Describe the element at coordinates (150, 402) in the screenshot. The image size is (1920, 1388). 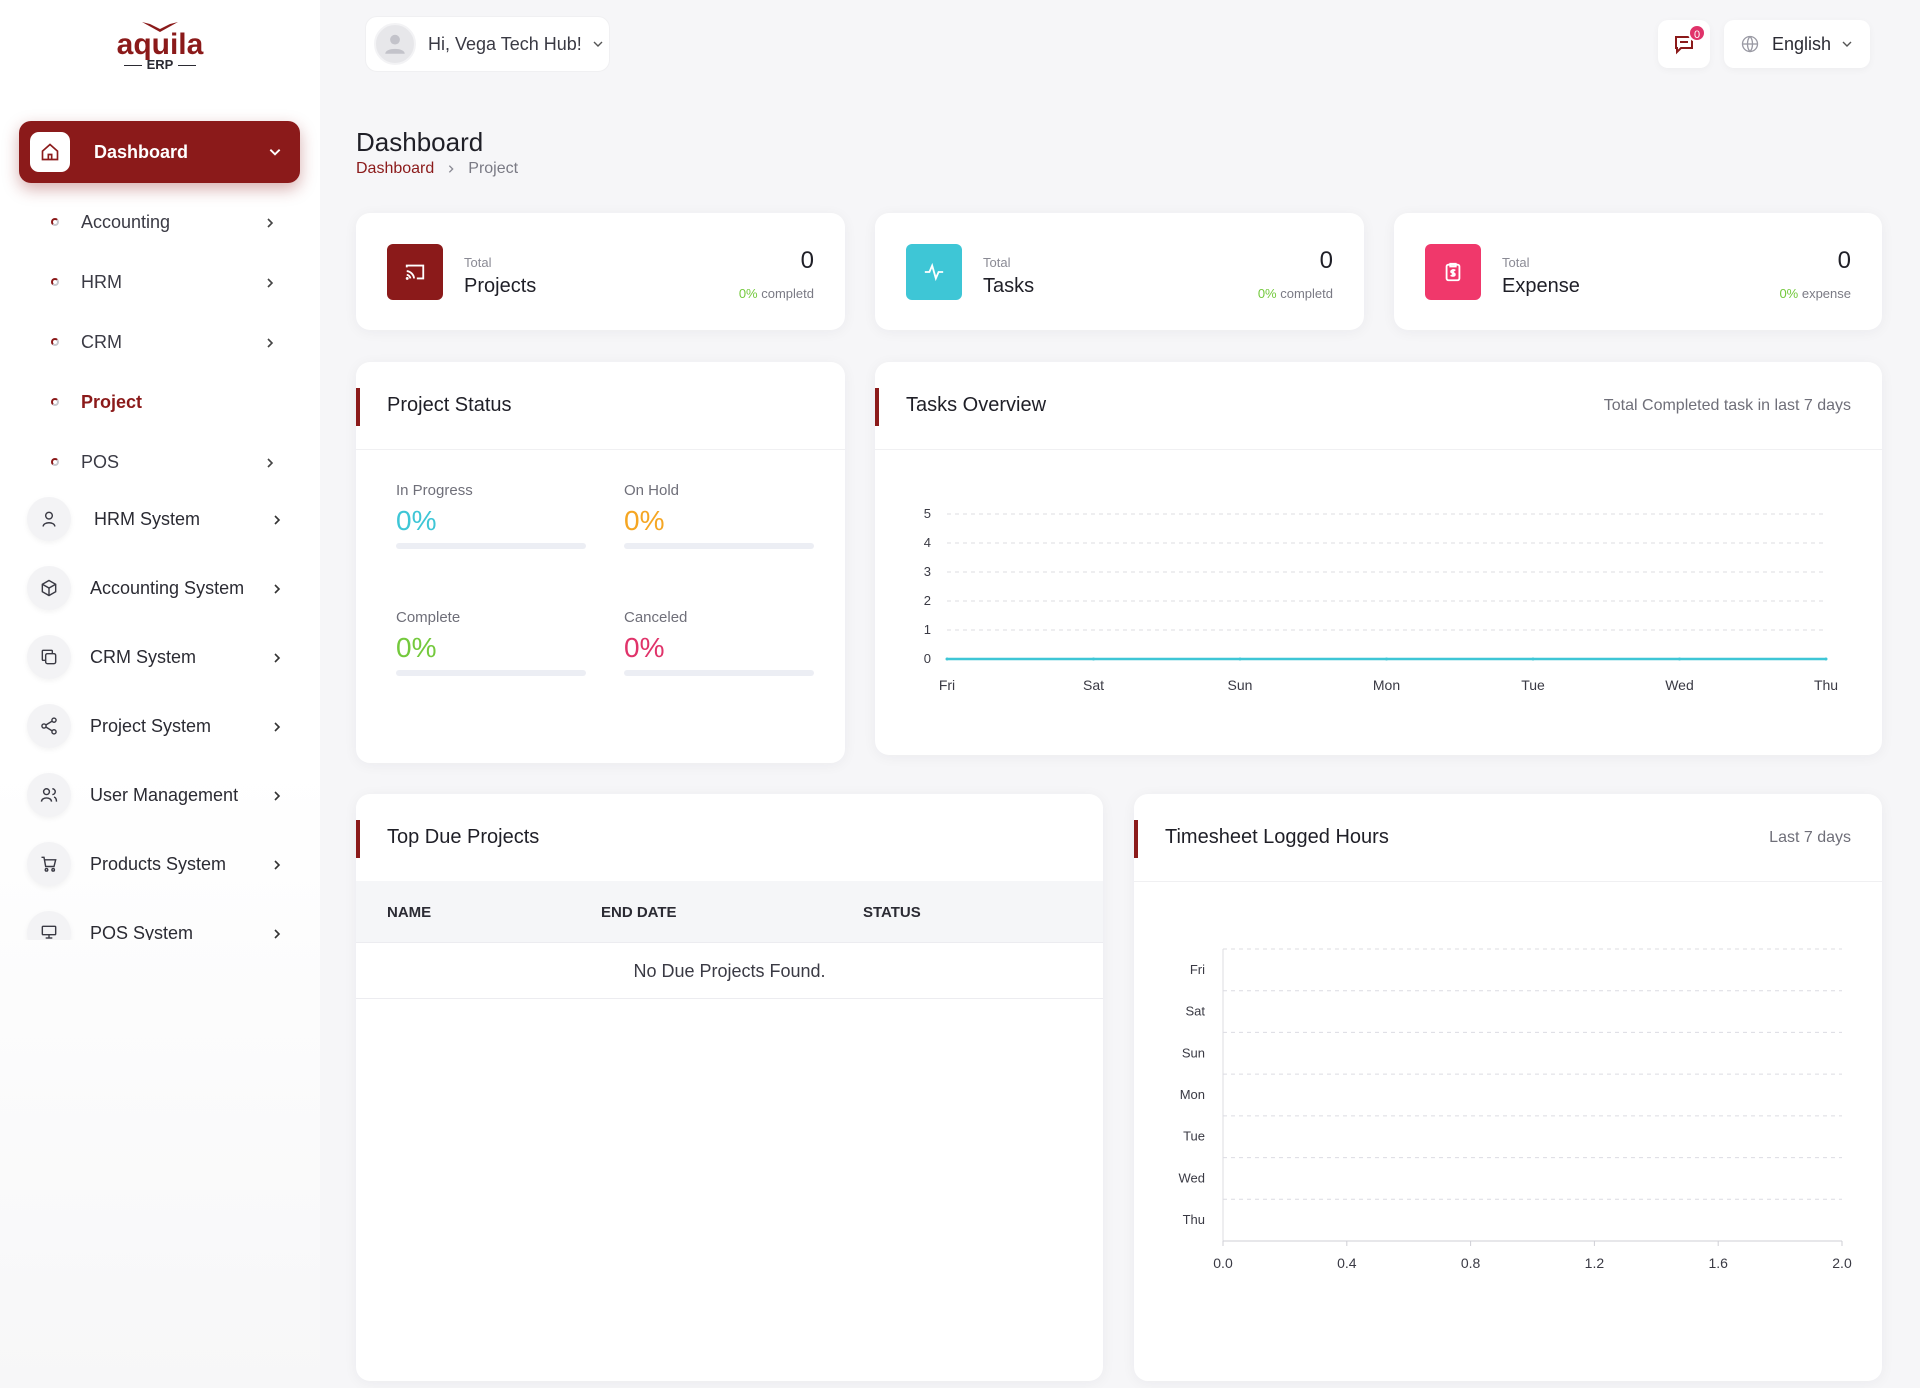
I see `sidebar-subitem-project: Project` at that location.